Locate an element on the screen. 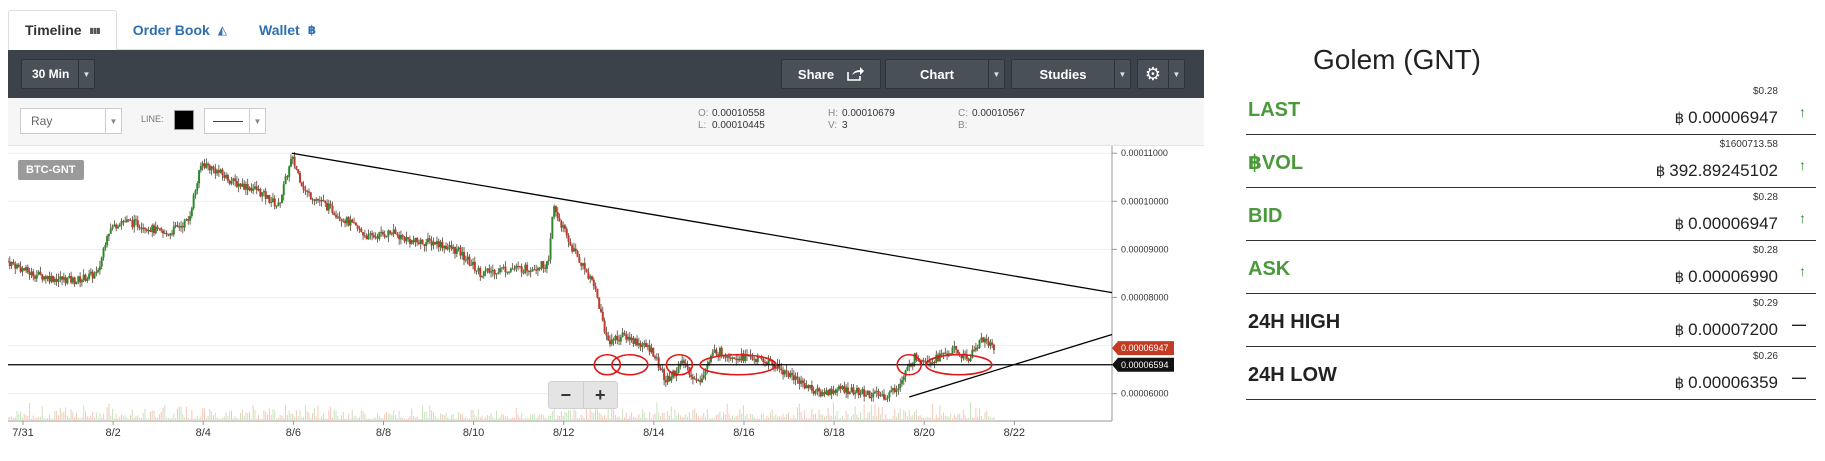 The width and height of the screenshot is (1825, 461). market-label: LAST is located at coordinates (1274, 110).